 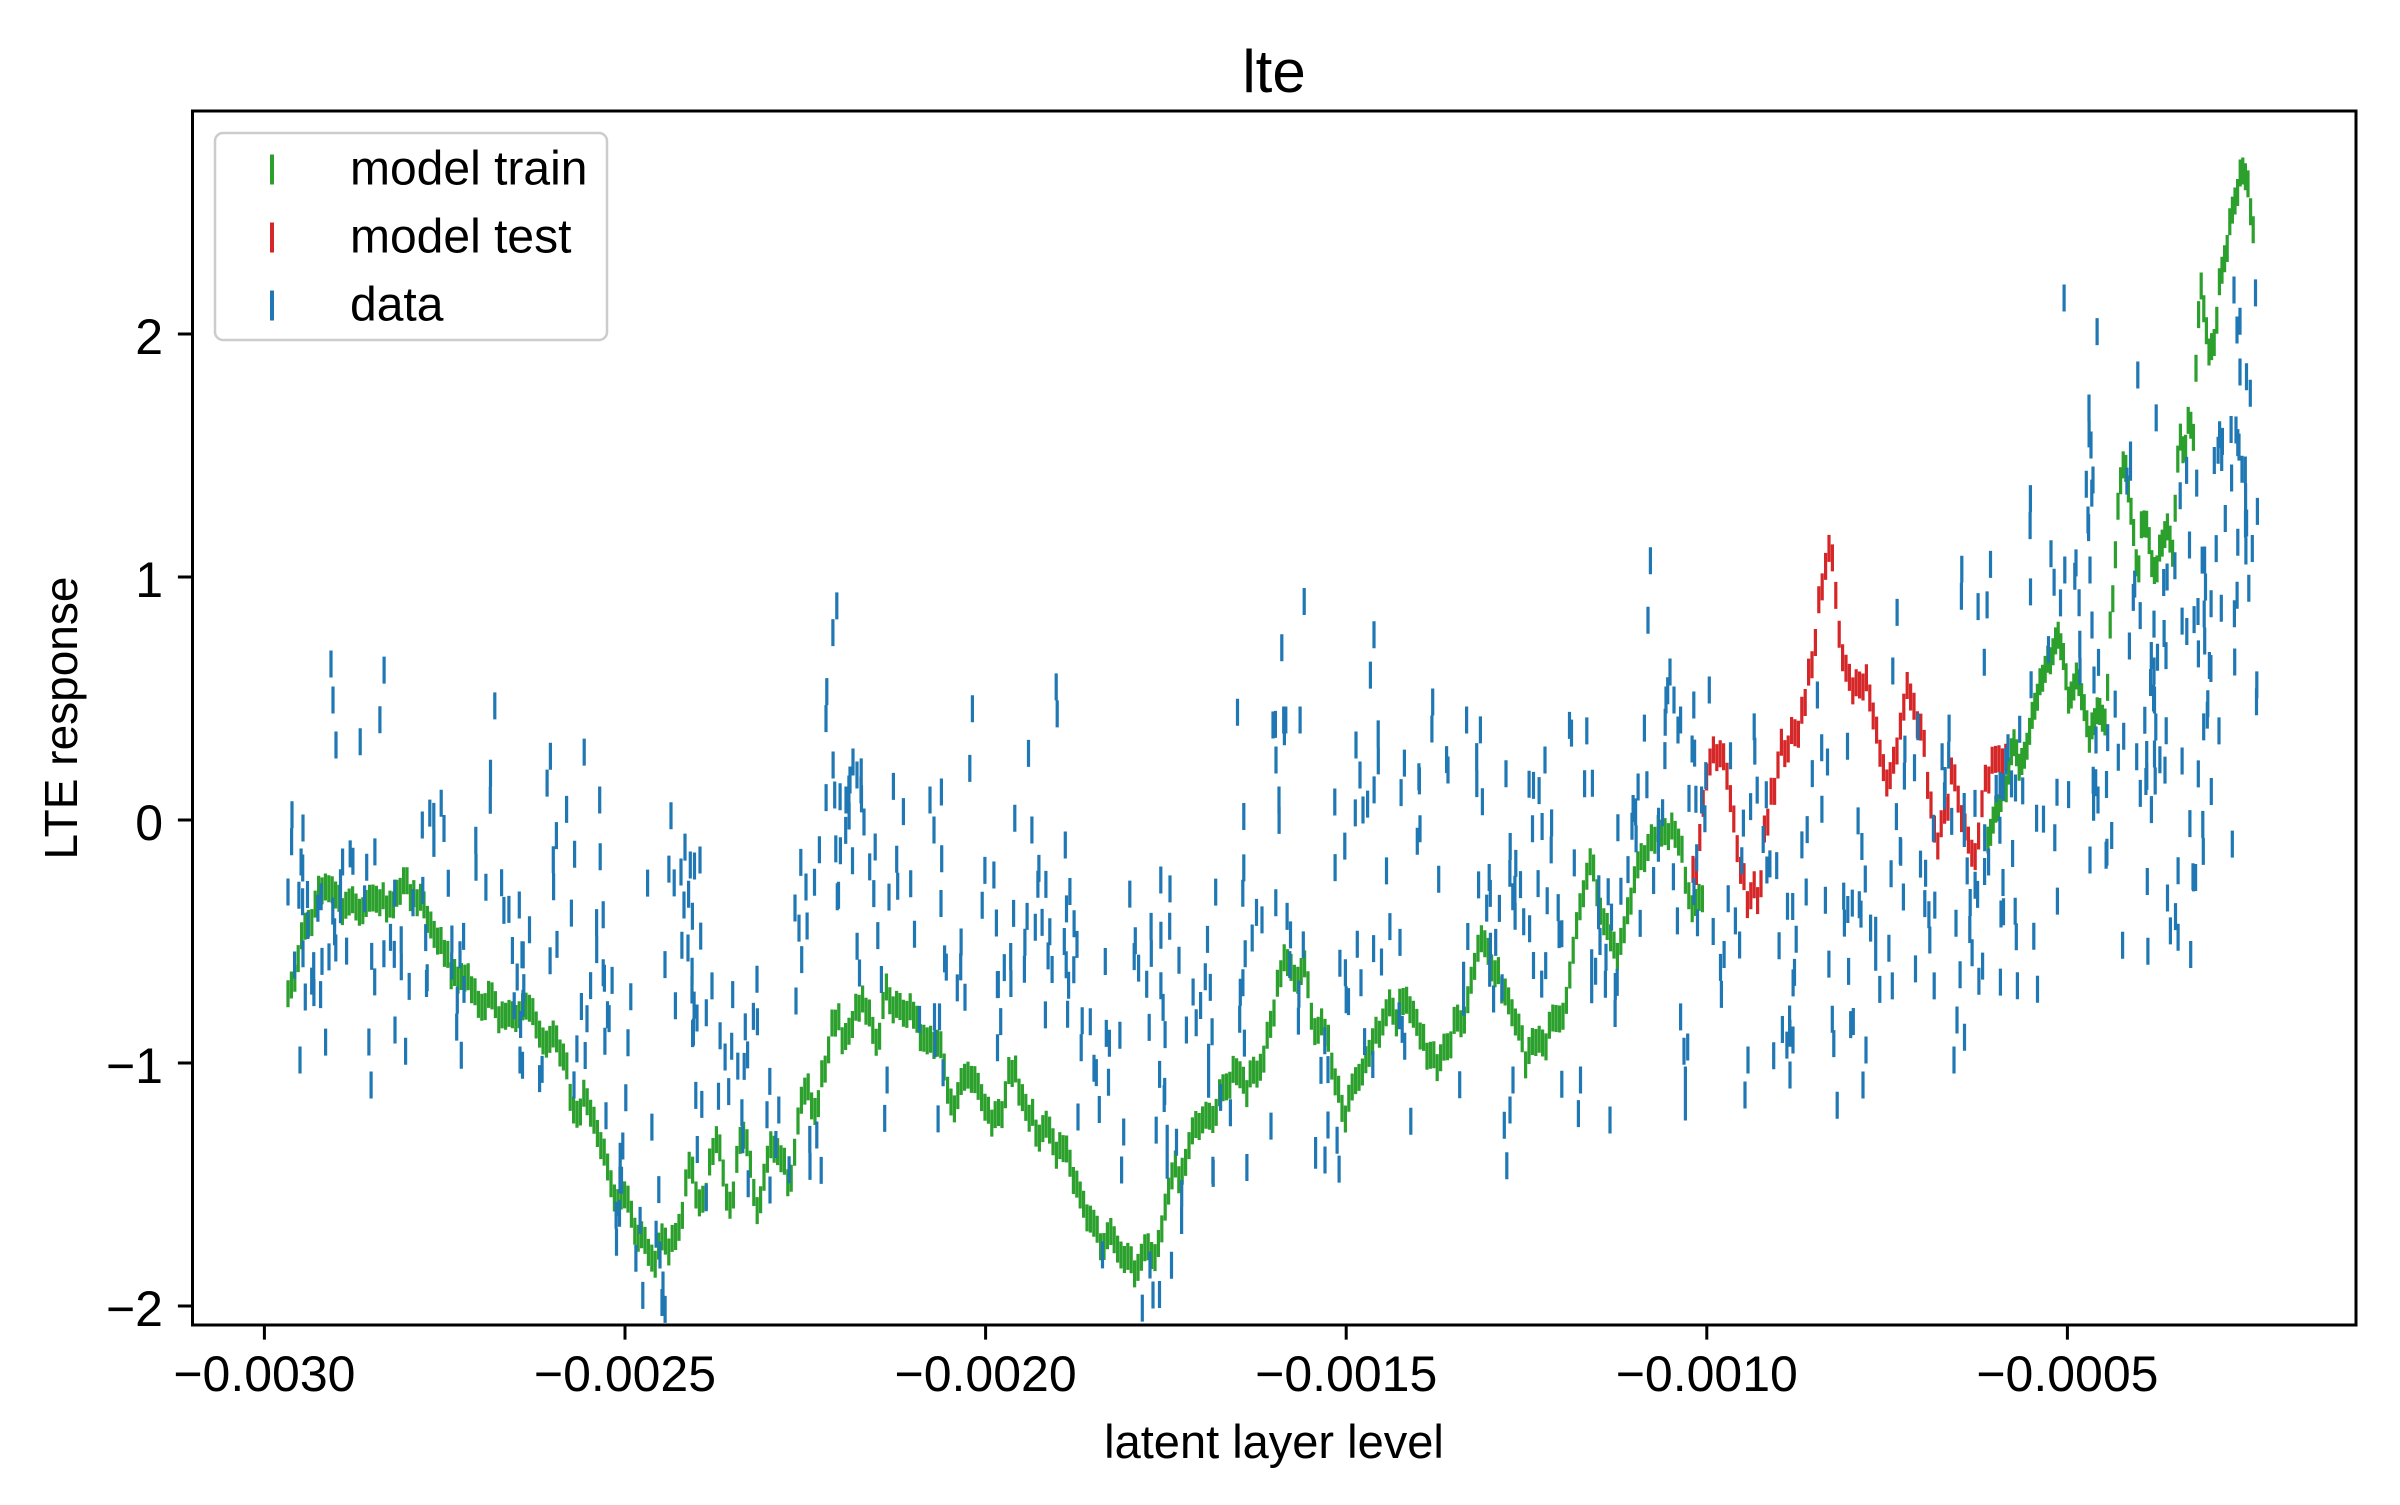 What do you see at coordinates (149, 580) in the screenshot?
I see `svg-text: 1` at bounding box center [149, 580].